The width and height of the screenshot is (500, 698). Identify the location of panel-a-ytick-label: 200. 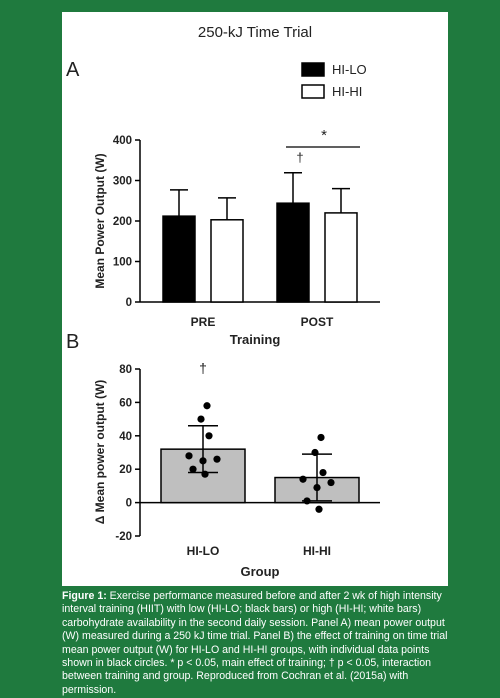
(122, 222).